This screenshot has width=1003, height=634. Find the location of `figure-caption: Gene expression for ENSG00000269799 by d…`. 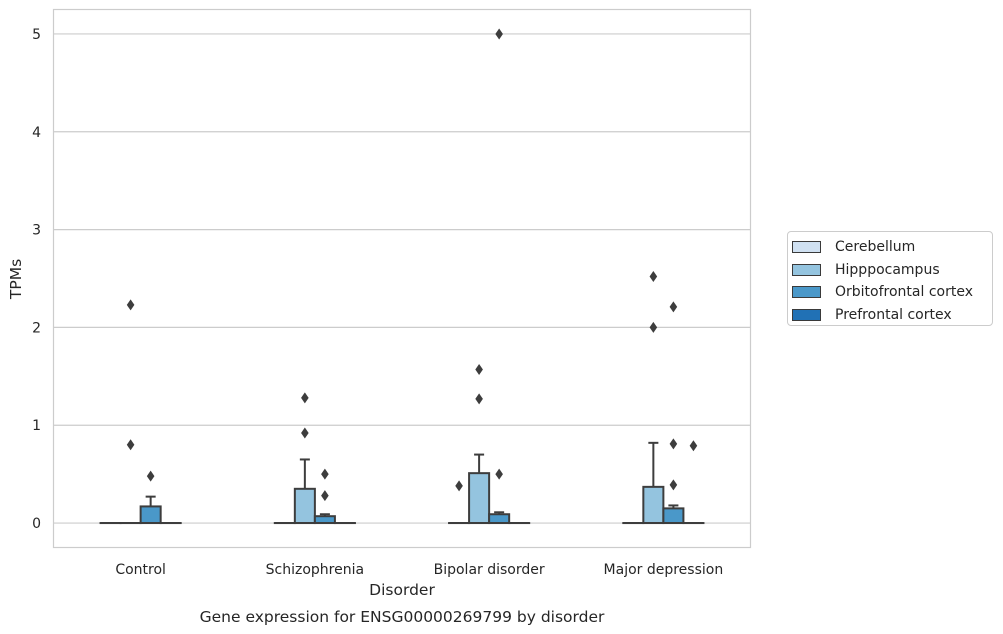

figure-caption: Gene expression for ENSG00000269799 by d… is located at coordinates (402, 617).